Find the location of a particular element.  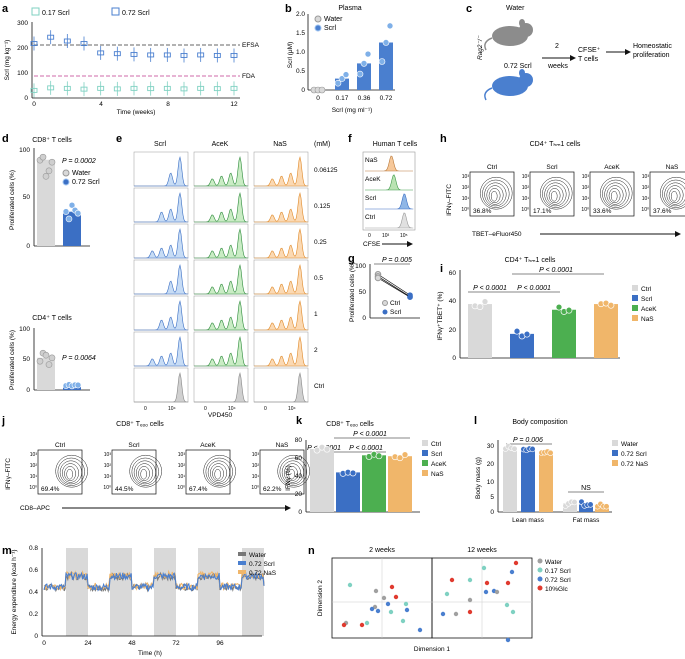

l-point is located at coordinates (590, 504).